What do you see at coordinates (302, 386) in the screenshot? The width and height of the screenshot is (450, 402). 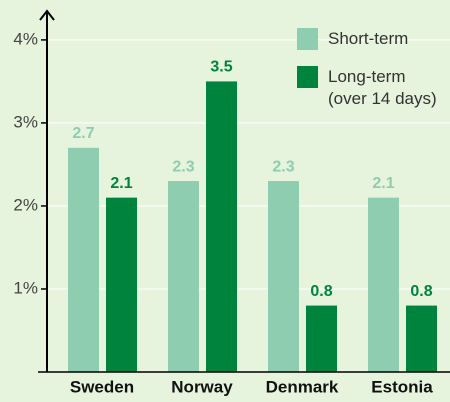 I see `x-tick-label: Denmark` at bounding box center [302, 386].